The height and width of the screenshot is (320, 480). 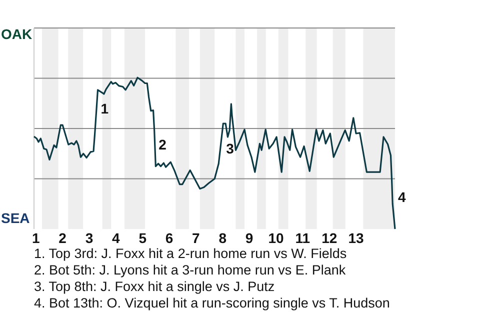 I want to click on x-tick-label: 4, so click(x=116, y=238).